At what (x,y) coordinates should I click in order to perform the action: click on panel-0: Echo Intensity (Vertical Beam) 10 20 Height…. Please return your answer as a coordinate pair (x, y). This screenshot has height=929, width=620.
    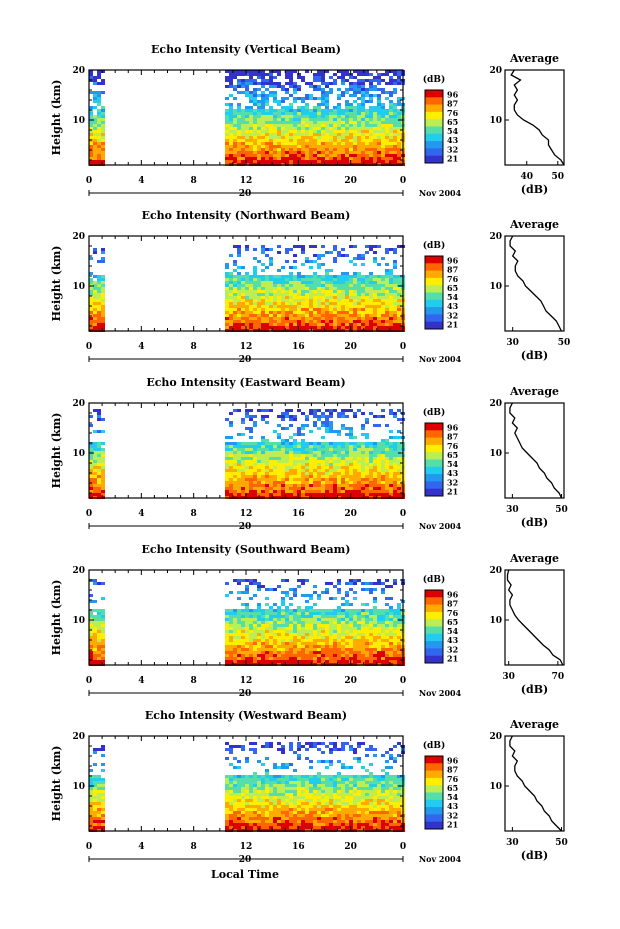
    Looking at the image, I should click on (307, 121).